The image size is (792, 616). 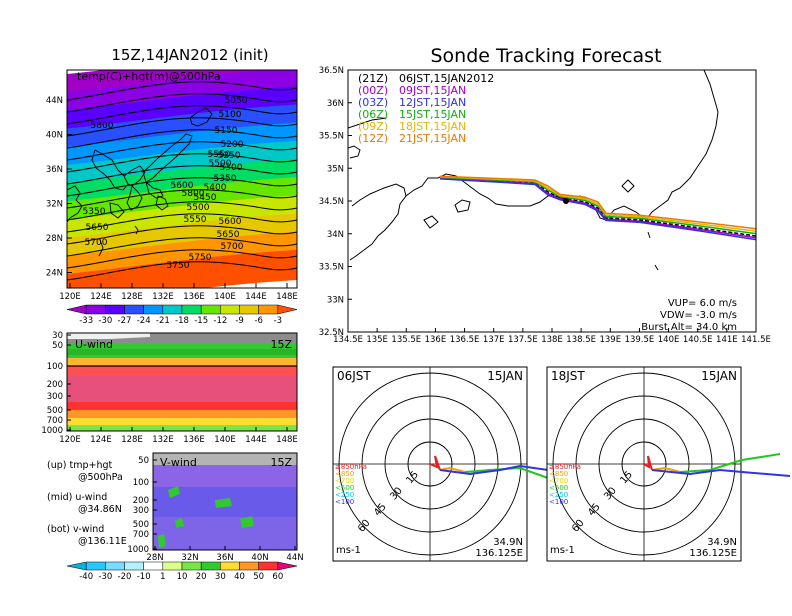 What do you see at coordinates (562, 550) in the screenshot?
I see `hodograph-unit: ms-1` at bounding box center [562, 550].